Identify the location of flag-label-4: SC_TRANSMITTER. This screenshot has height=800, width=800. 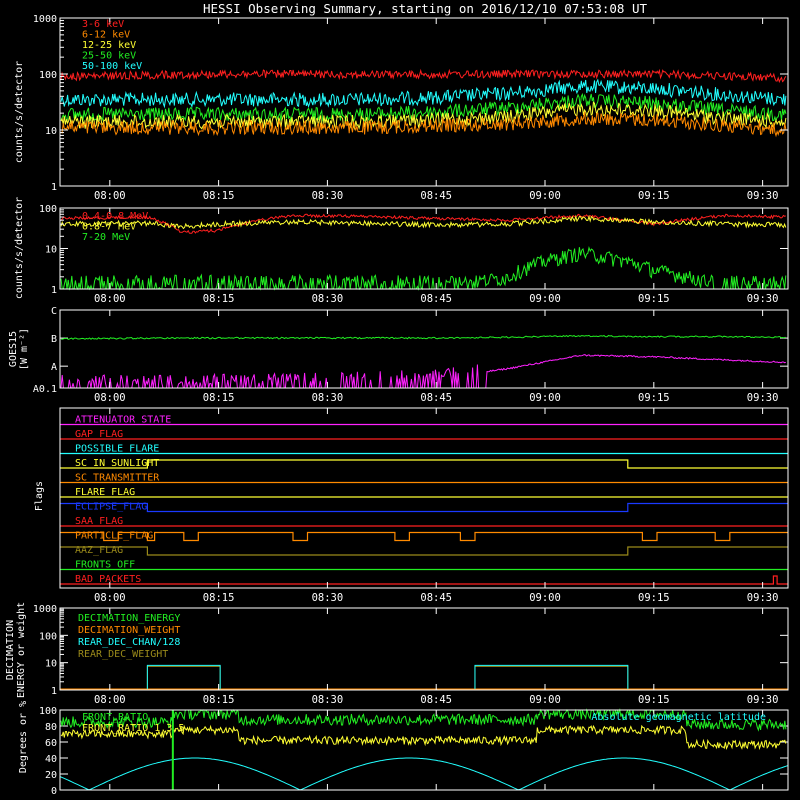
(117, 478).